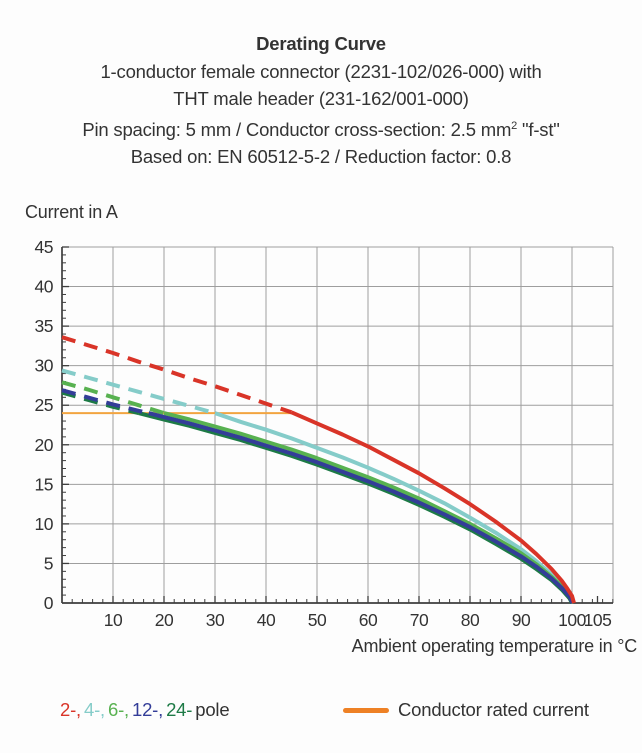  What do you see at coordinates (321, 43) in the screenshot?
I see `chart-title: Derating Curve` at bounding box center [321, 43].